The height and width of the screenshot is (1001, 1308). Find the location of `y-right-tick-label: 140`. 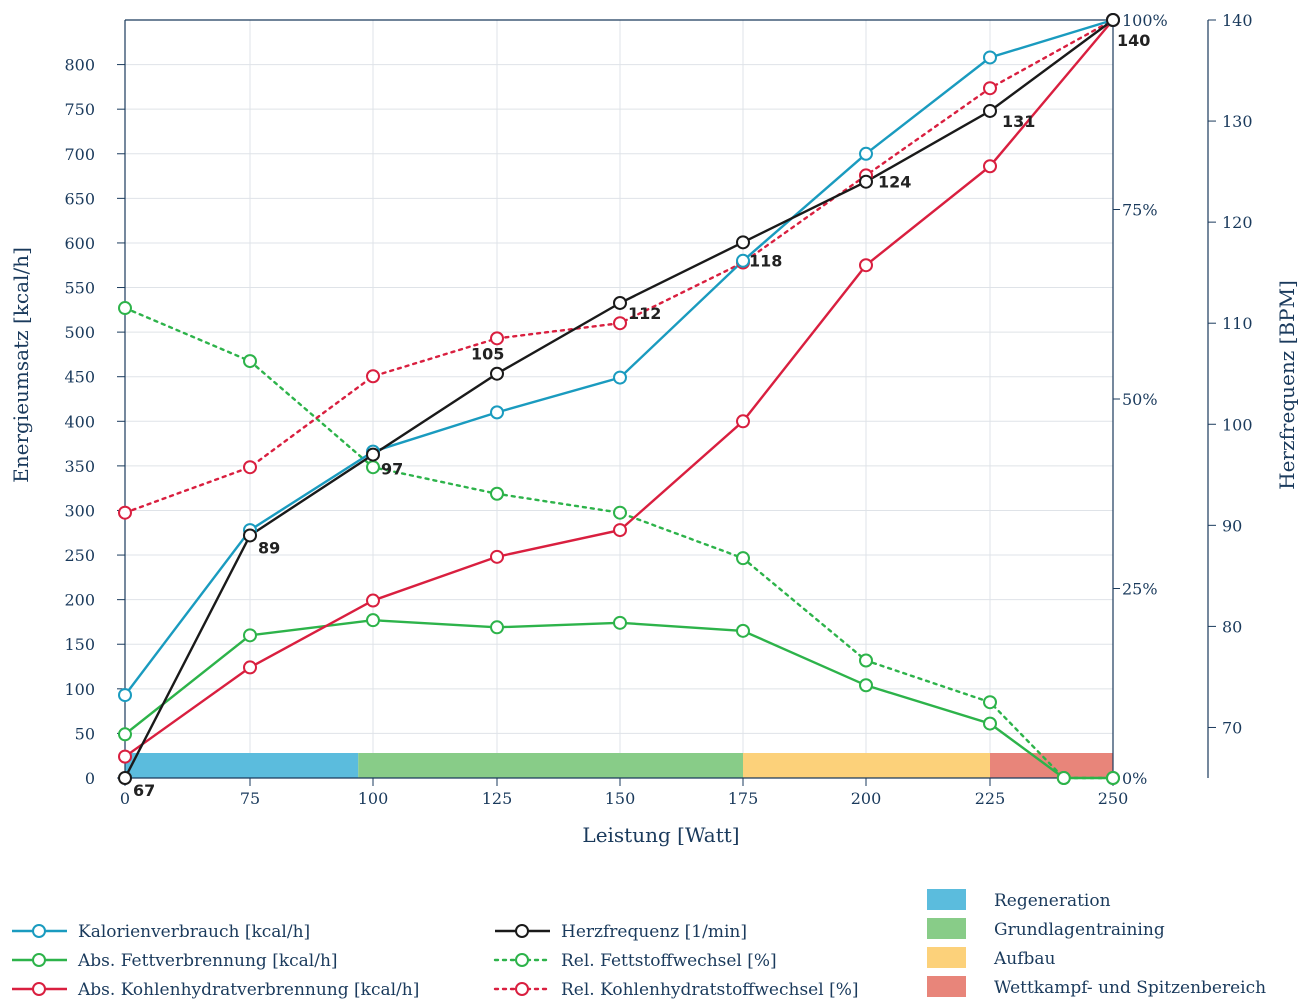

y-right-tick-label: 140 is located at coordinates (1237, 20).